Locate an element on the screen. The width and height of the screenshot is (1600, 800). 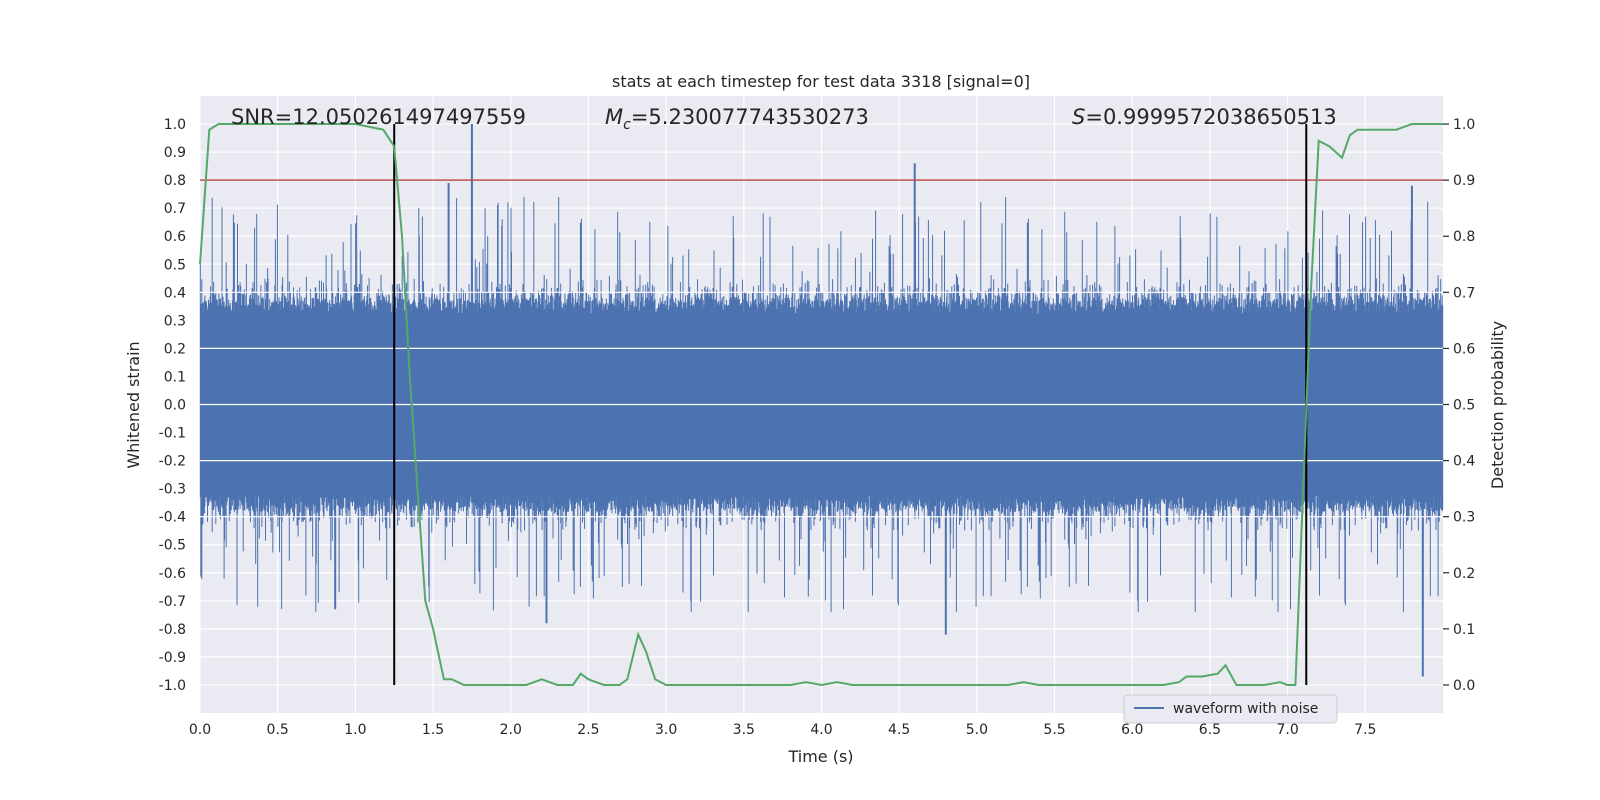
y2-tick-label: 0.3 is located at coordinates (1464, 518).